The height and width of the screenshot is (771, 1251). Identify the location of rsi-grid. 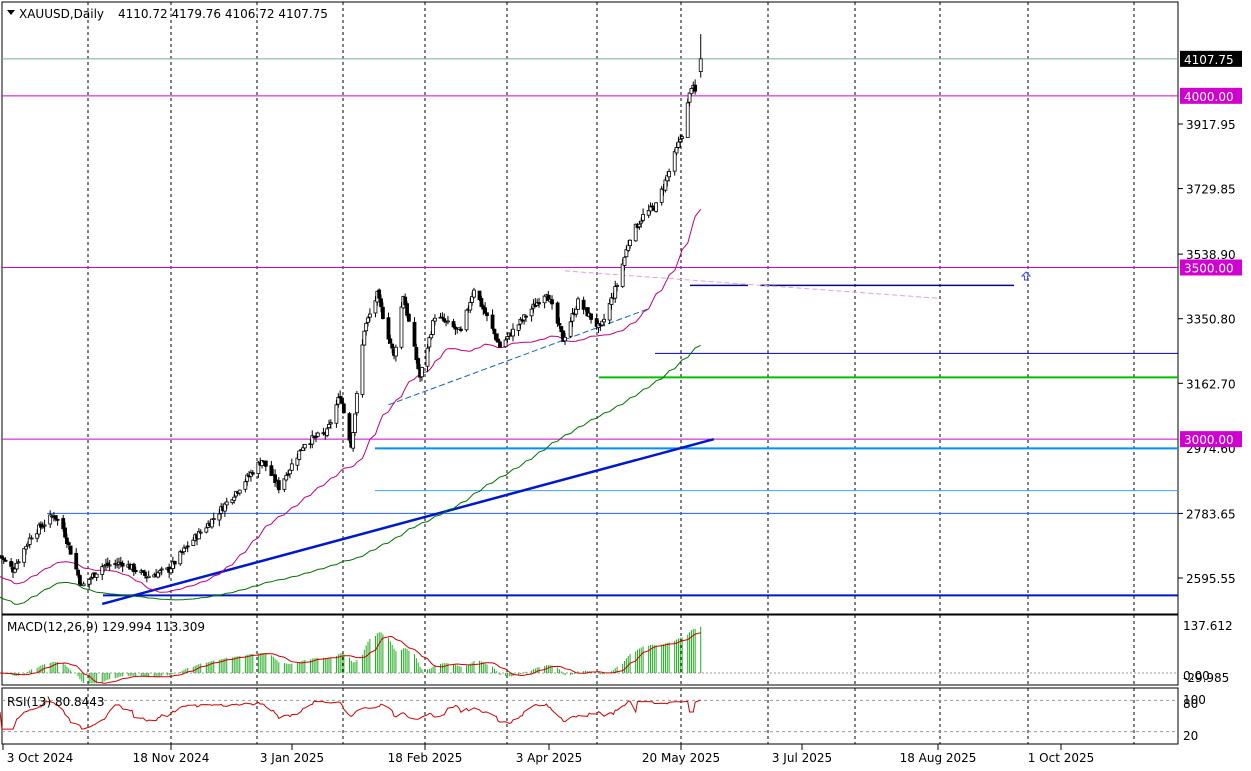
(590, 716).